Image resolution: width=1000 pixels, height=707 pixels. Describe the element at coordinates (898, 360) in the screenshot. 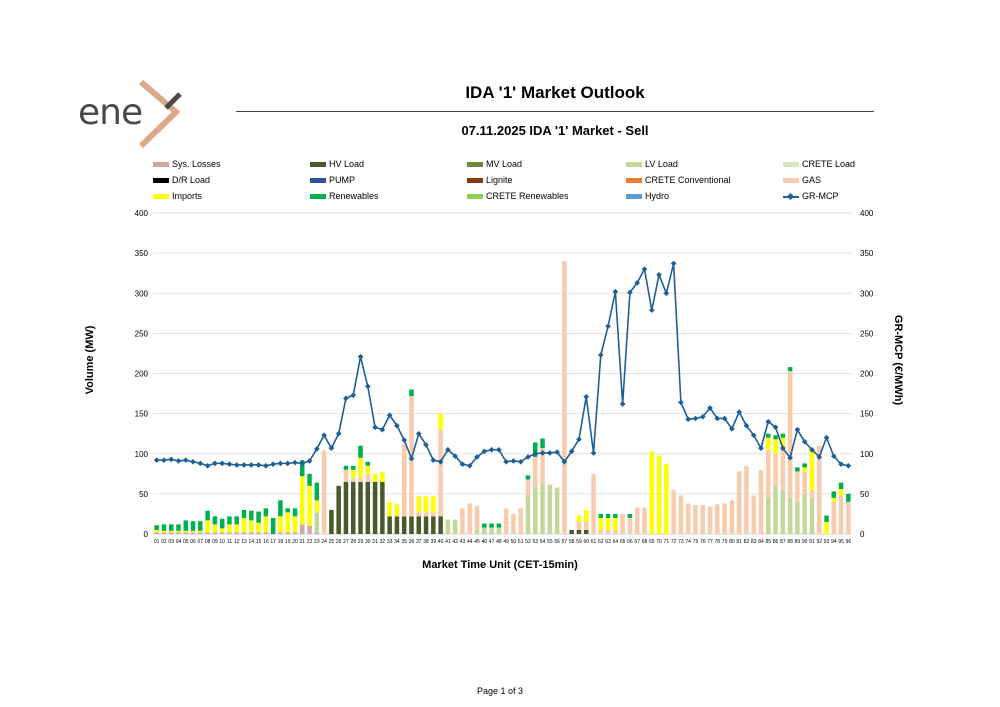

I see `y2-axis-title: GR-MCP (€/MWh)` at that location.